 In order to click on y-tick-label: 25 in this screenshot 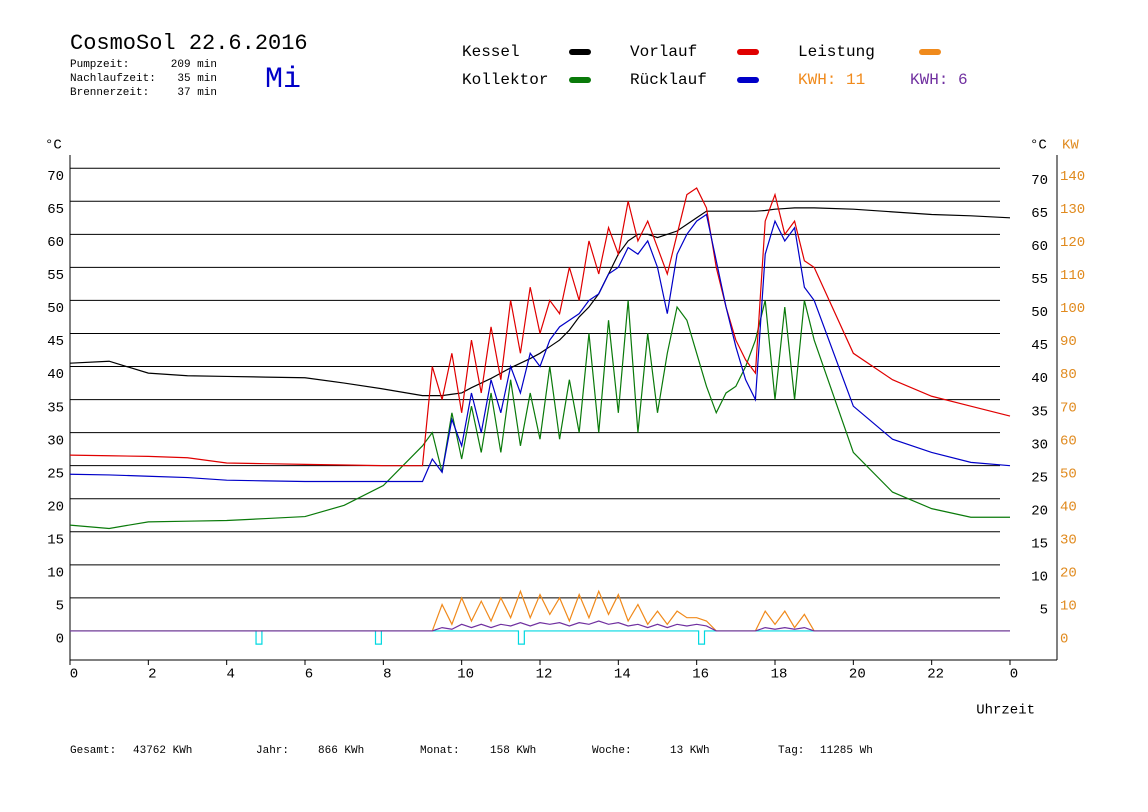, I will do `click(55, 474)`.